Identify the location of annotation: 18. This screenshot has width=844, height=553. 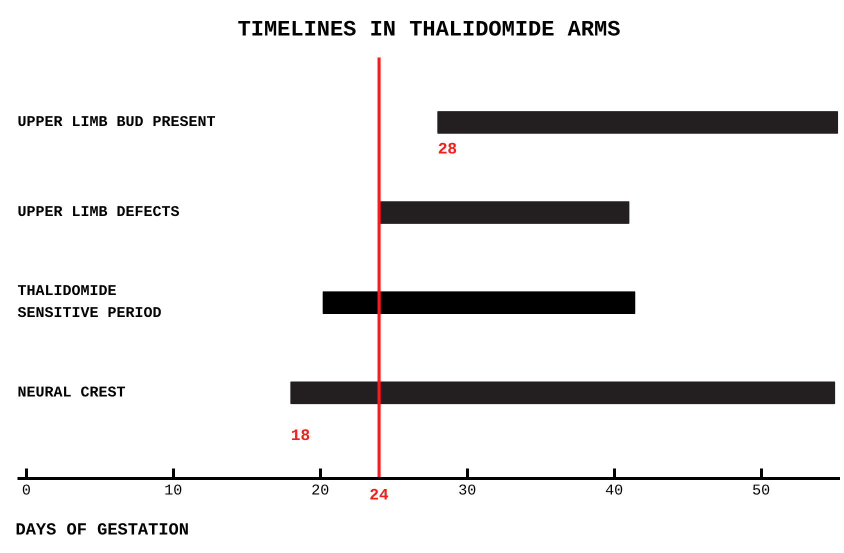
(300, 435).